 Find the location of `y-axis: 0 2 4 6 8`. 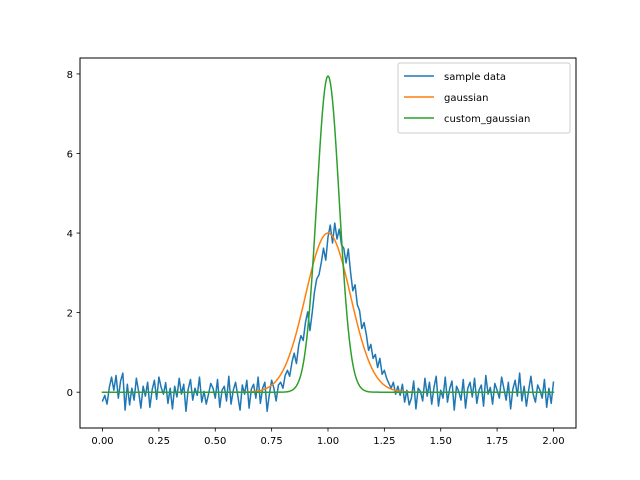

y-axis: 0 2 4 6 8 is located at coordinates (73, 234).